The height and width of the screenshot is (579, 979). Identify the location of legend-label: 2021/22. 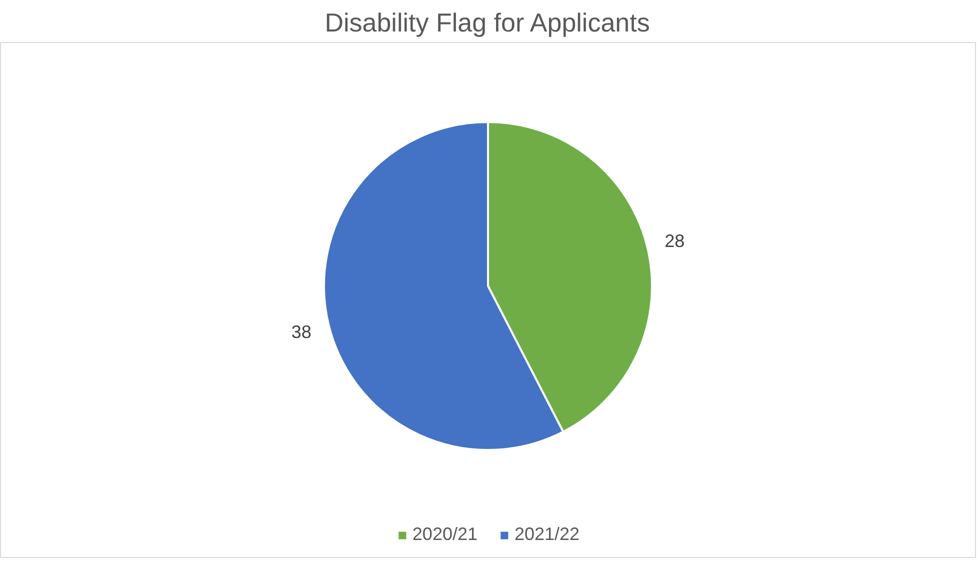
(547, 534).